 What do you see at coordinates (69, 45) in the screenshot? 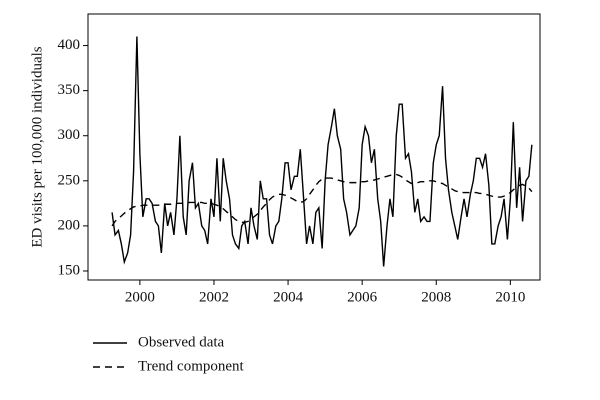
I see `y-tick-label: 400` at bounding box center [69, 45].